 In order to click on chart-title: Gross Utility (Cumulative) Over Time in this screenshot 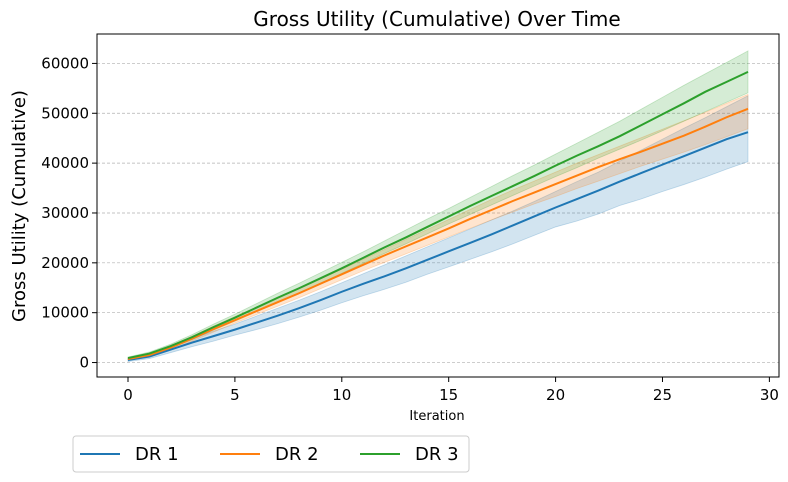, I will do `click(436, 19)`.